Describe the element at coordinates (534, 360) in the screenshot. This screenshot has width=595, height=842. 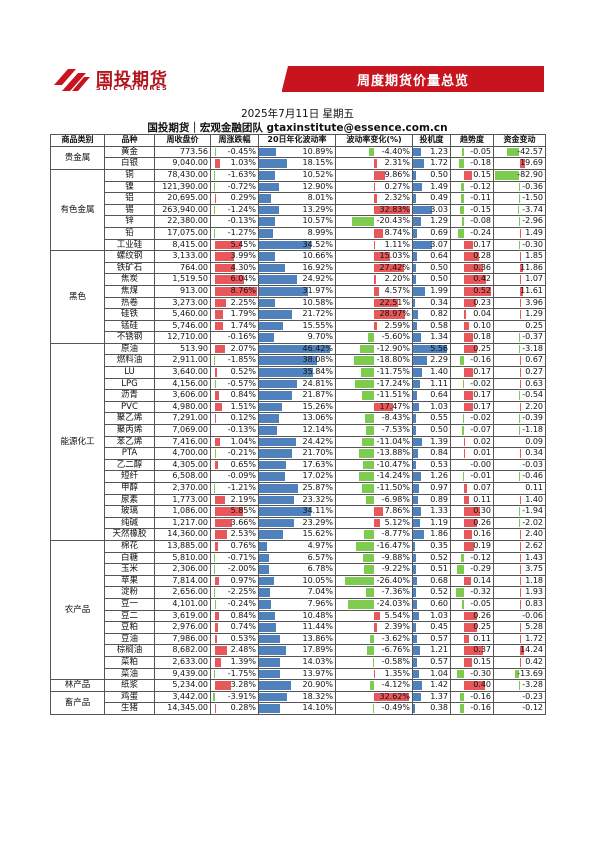
I see `fund-flow-value: 0.67` at that location.